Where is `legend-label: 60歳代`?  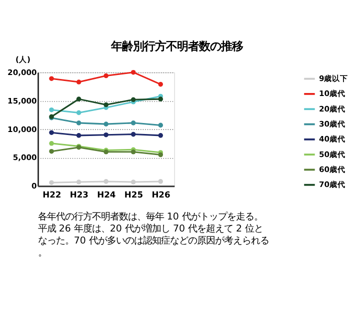 legend-label: 60歳代 is located at coordinates (332, 169).